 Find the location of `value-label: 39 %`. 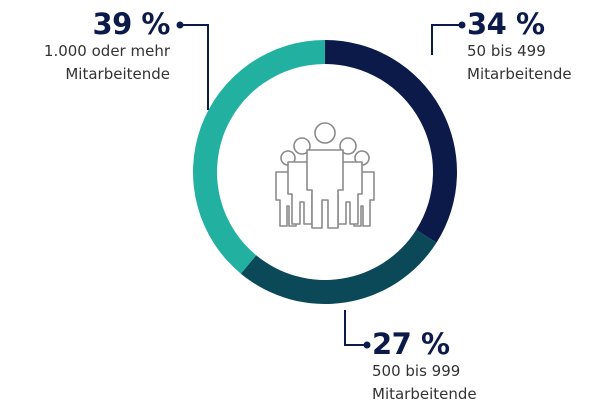

value-label: 39 % is located at coordinates (131, 24).